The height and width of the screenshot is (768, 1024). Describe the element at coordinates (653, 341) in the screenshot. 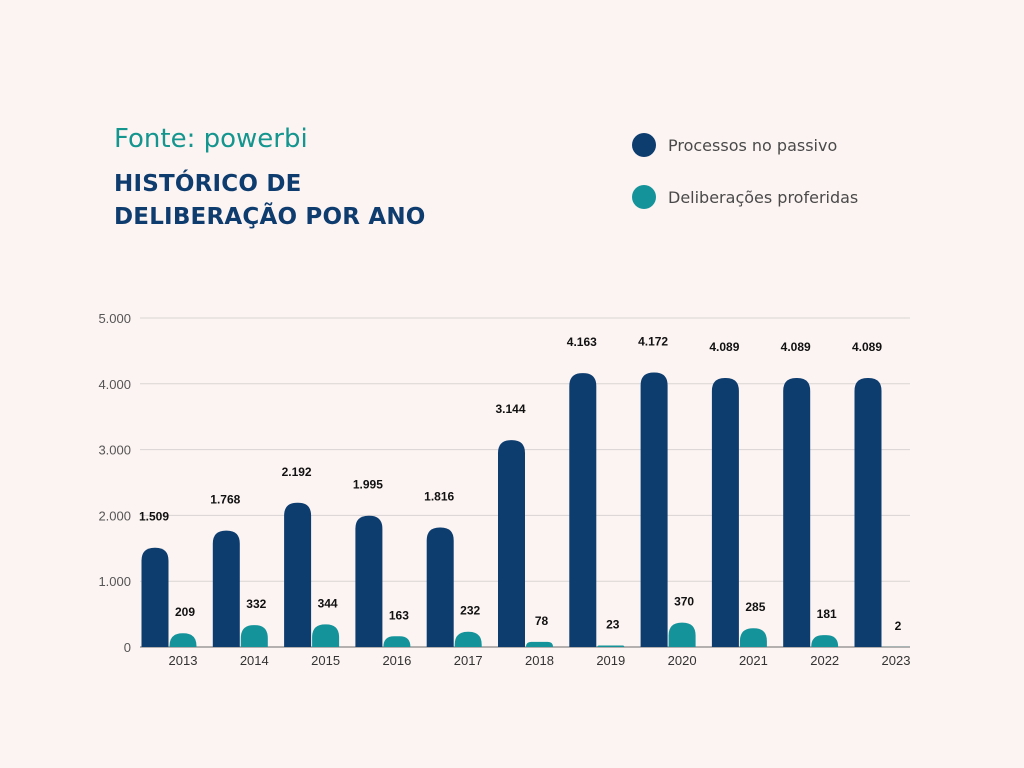

I see `data-label-processos: 4.172` at that location.